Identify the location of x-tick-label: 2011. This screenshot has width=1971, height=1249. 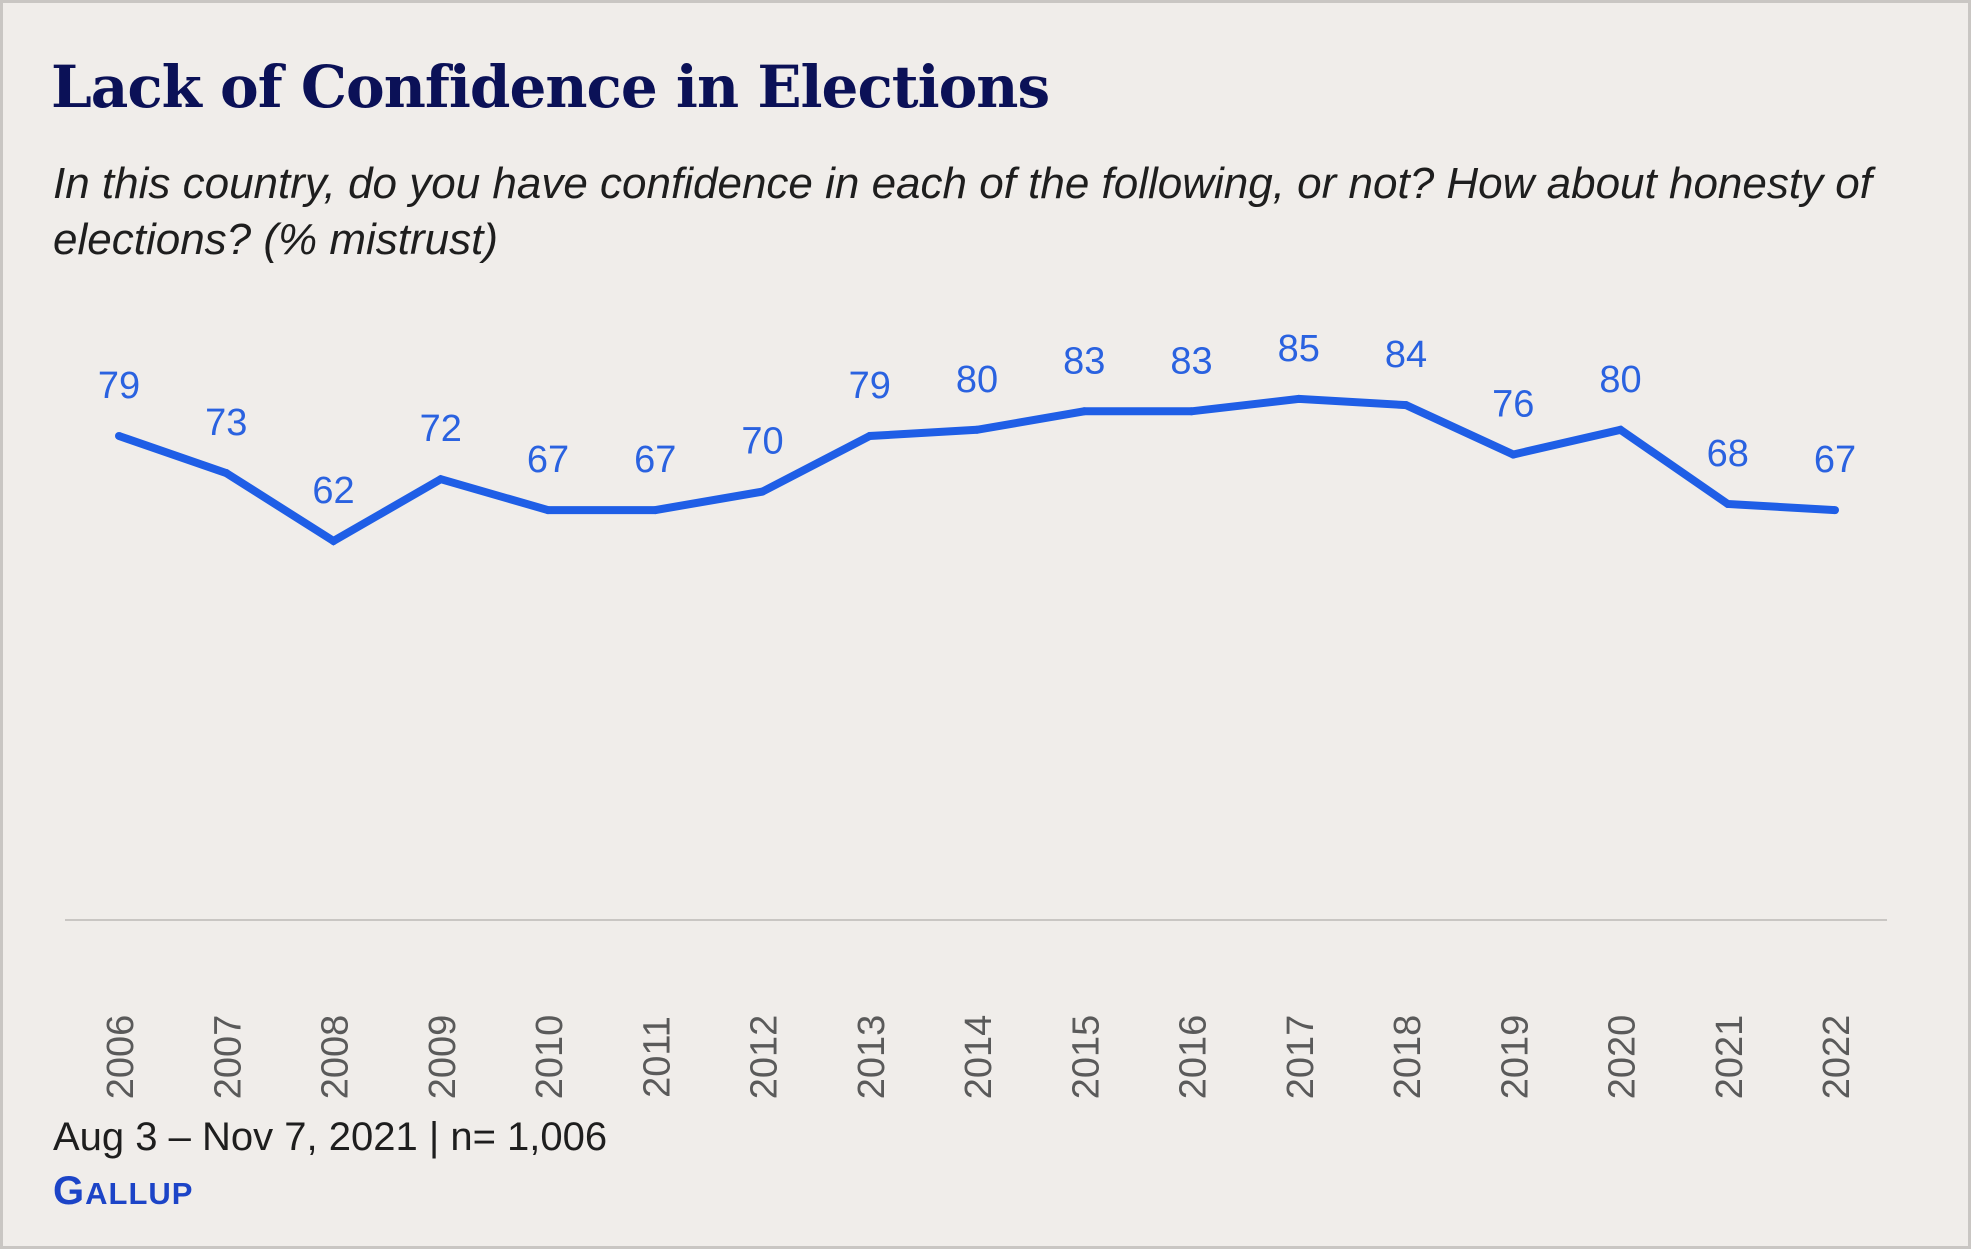
(657, 1057).